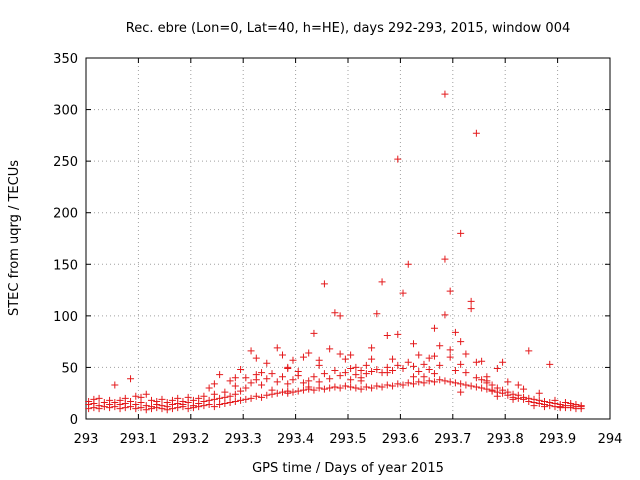 Image resolution: width=640 pixels, height=480 pixels. What do you see at coordinates (14, 238) in the screenshot?
I see `y-axis-label: STEC from uqrg / TECUs` at bounding box center [14, 238].